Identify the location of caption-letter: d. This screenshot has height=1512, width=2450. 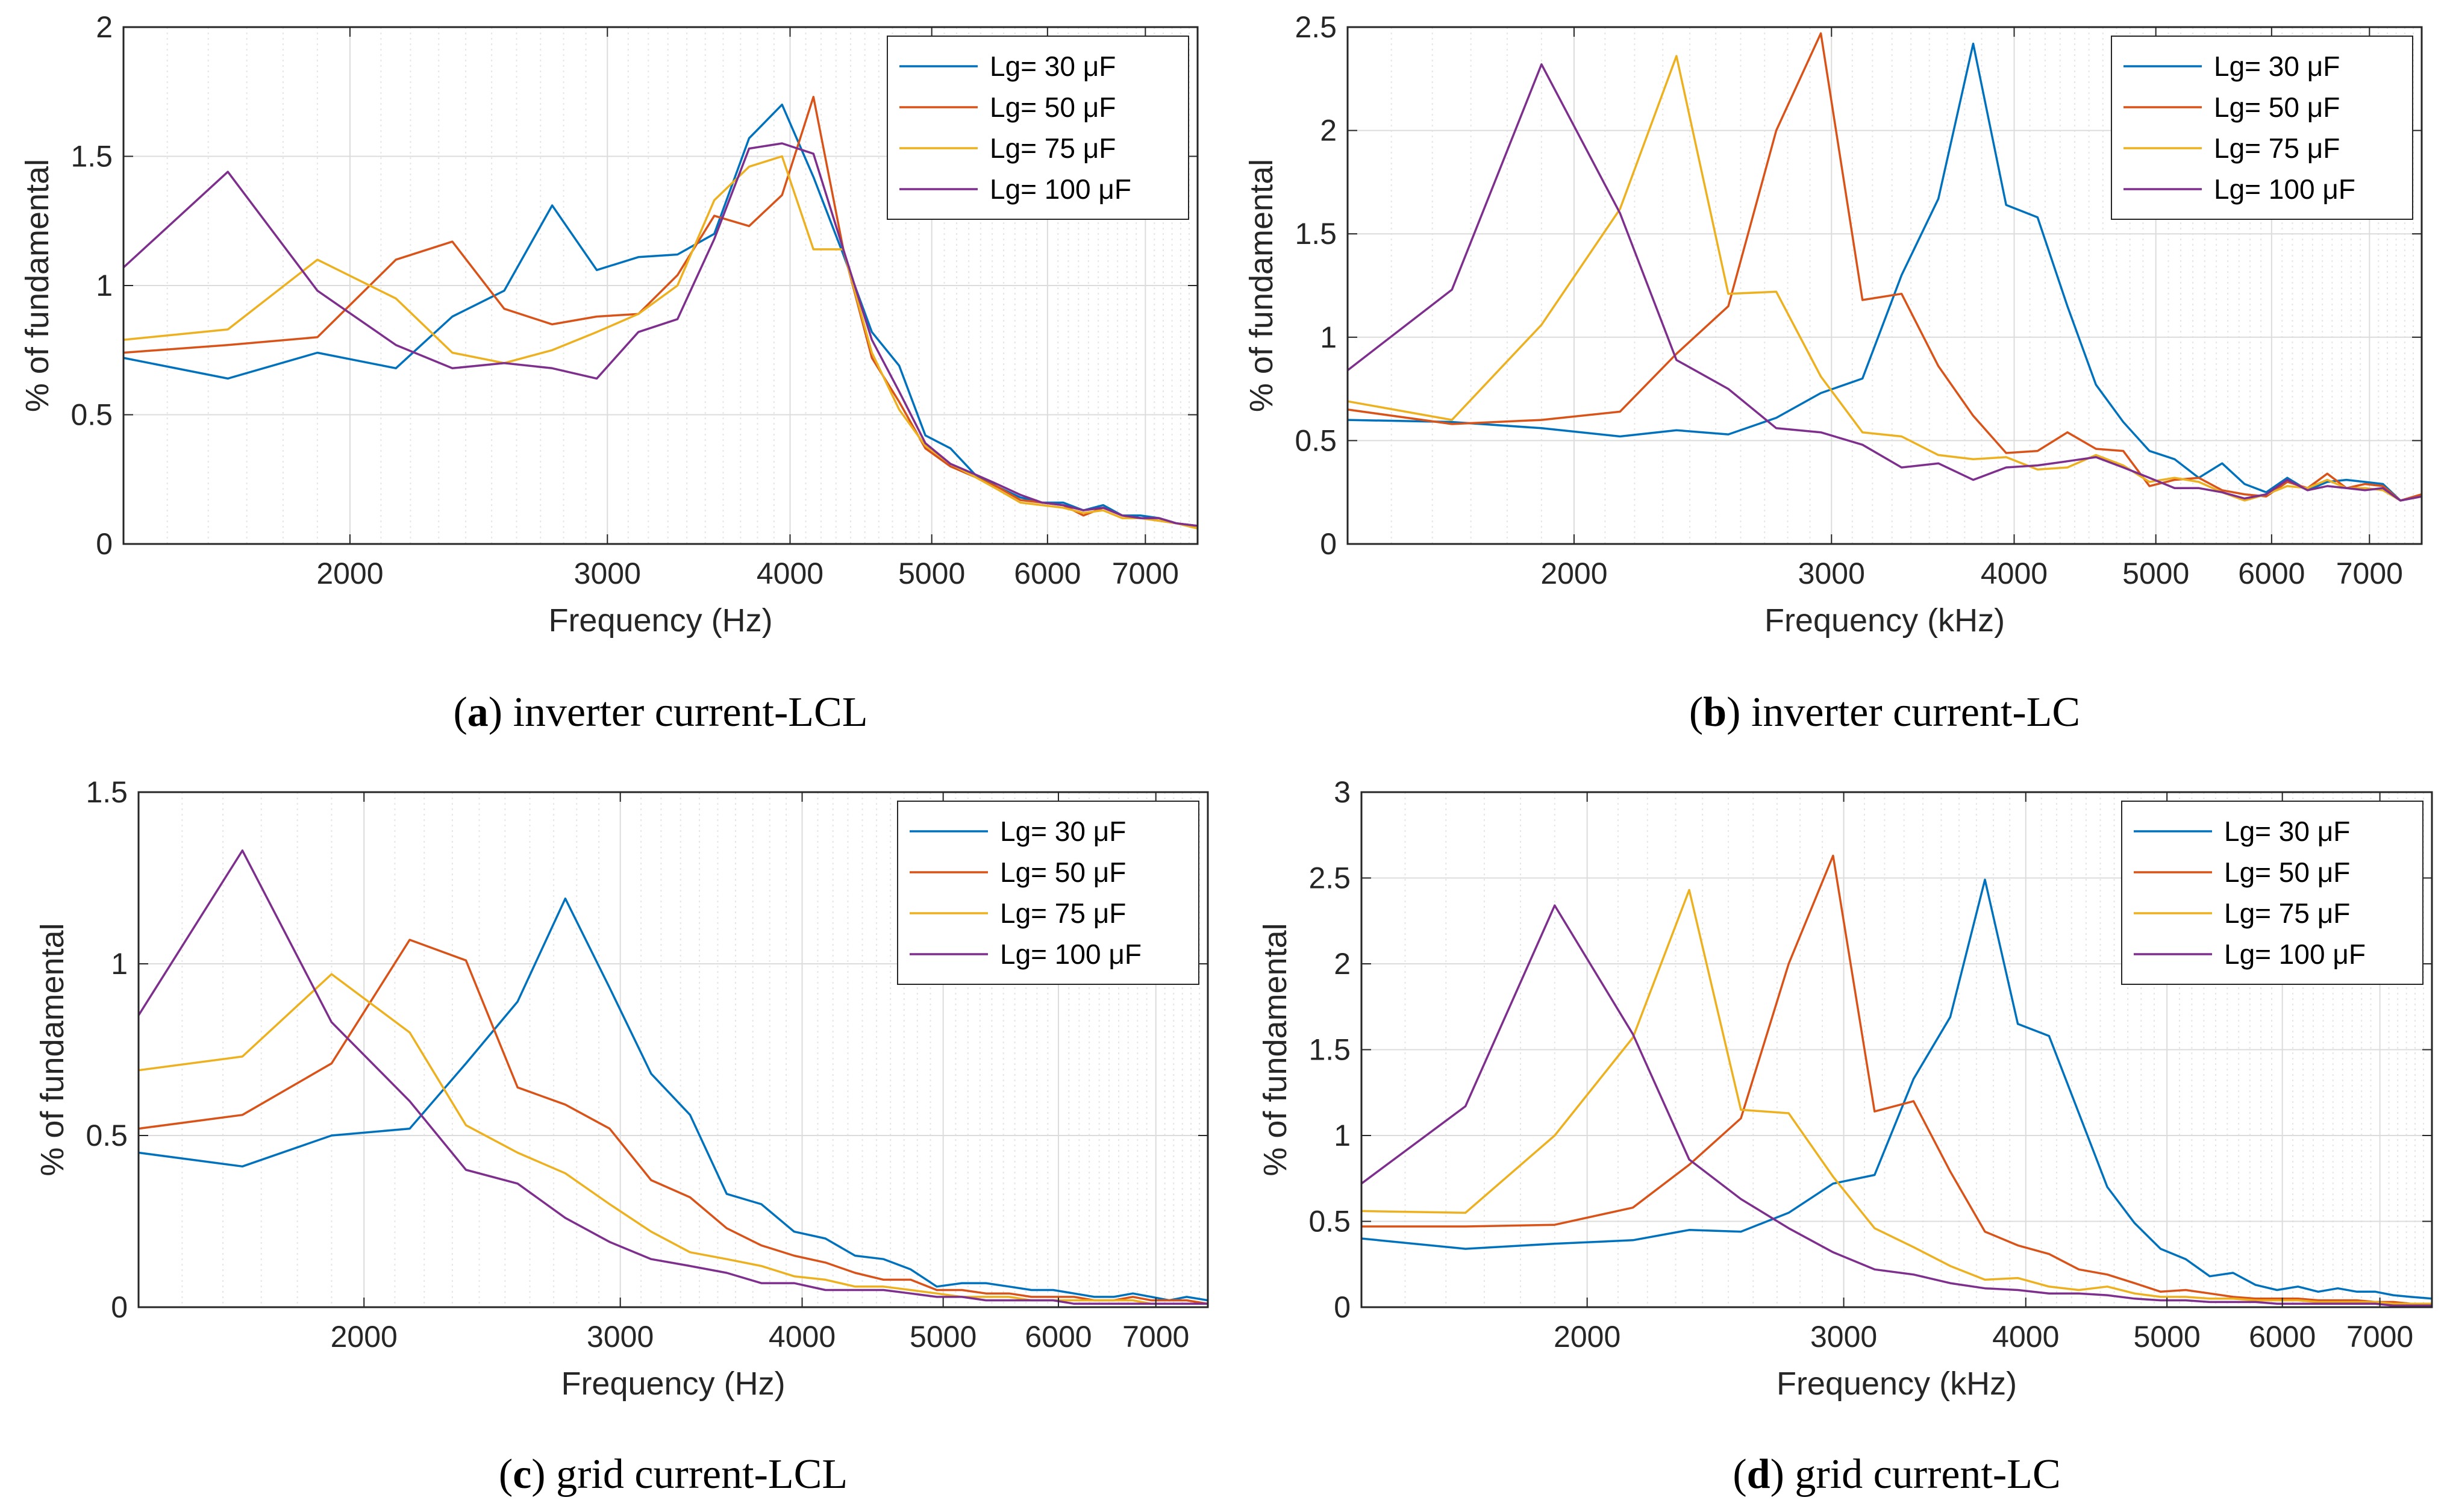
(1758, 1475).